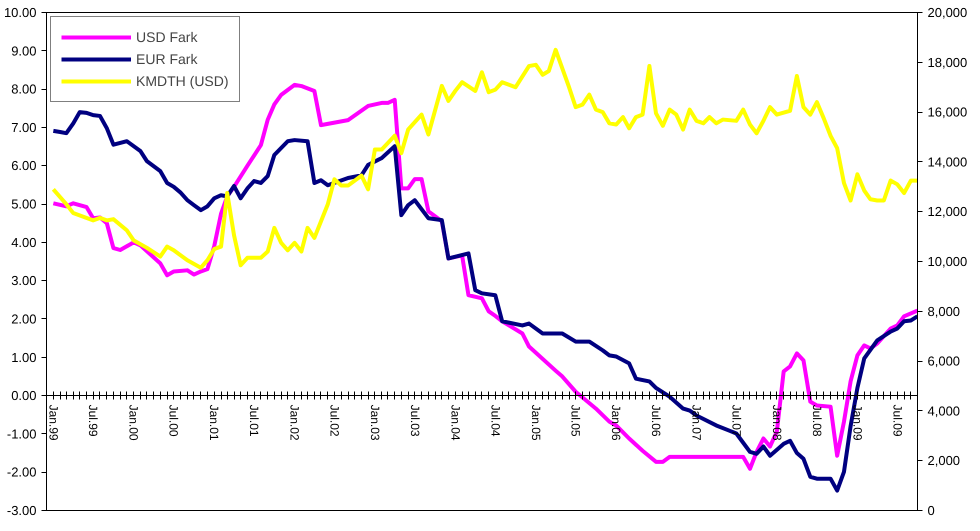 The height and width of the screenshot is (531, 980). Describe the element at coordinates (295, 422) in the screenshot. I see `x-tick-label: Jan.02` at that location.